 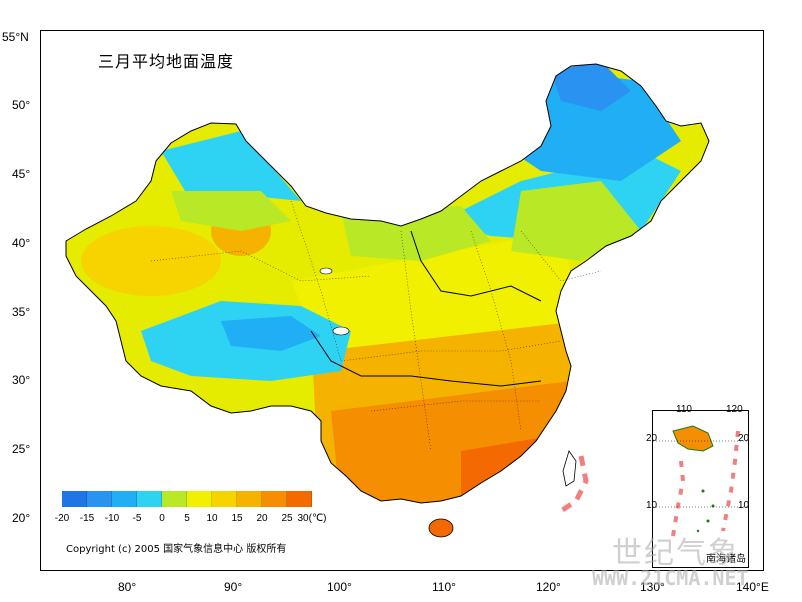 What do you see at coordinates (21, 518) in the screenshot?
I see `lat-label-20: 20°` at bounding box center [21, 518].